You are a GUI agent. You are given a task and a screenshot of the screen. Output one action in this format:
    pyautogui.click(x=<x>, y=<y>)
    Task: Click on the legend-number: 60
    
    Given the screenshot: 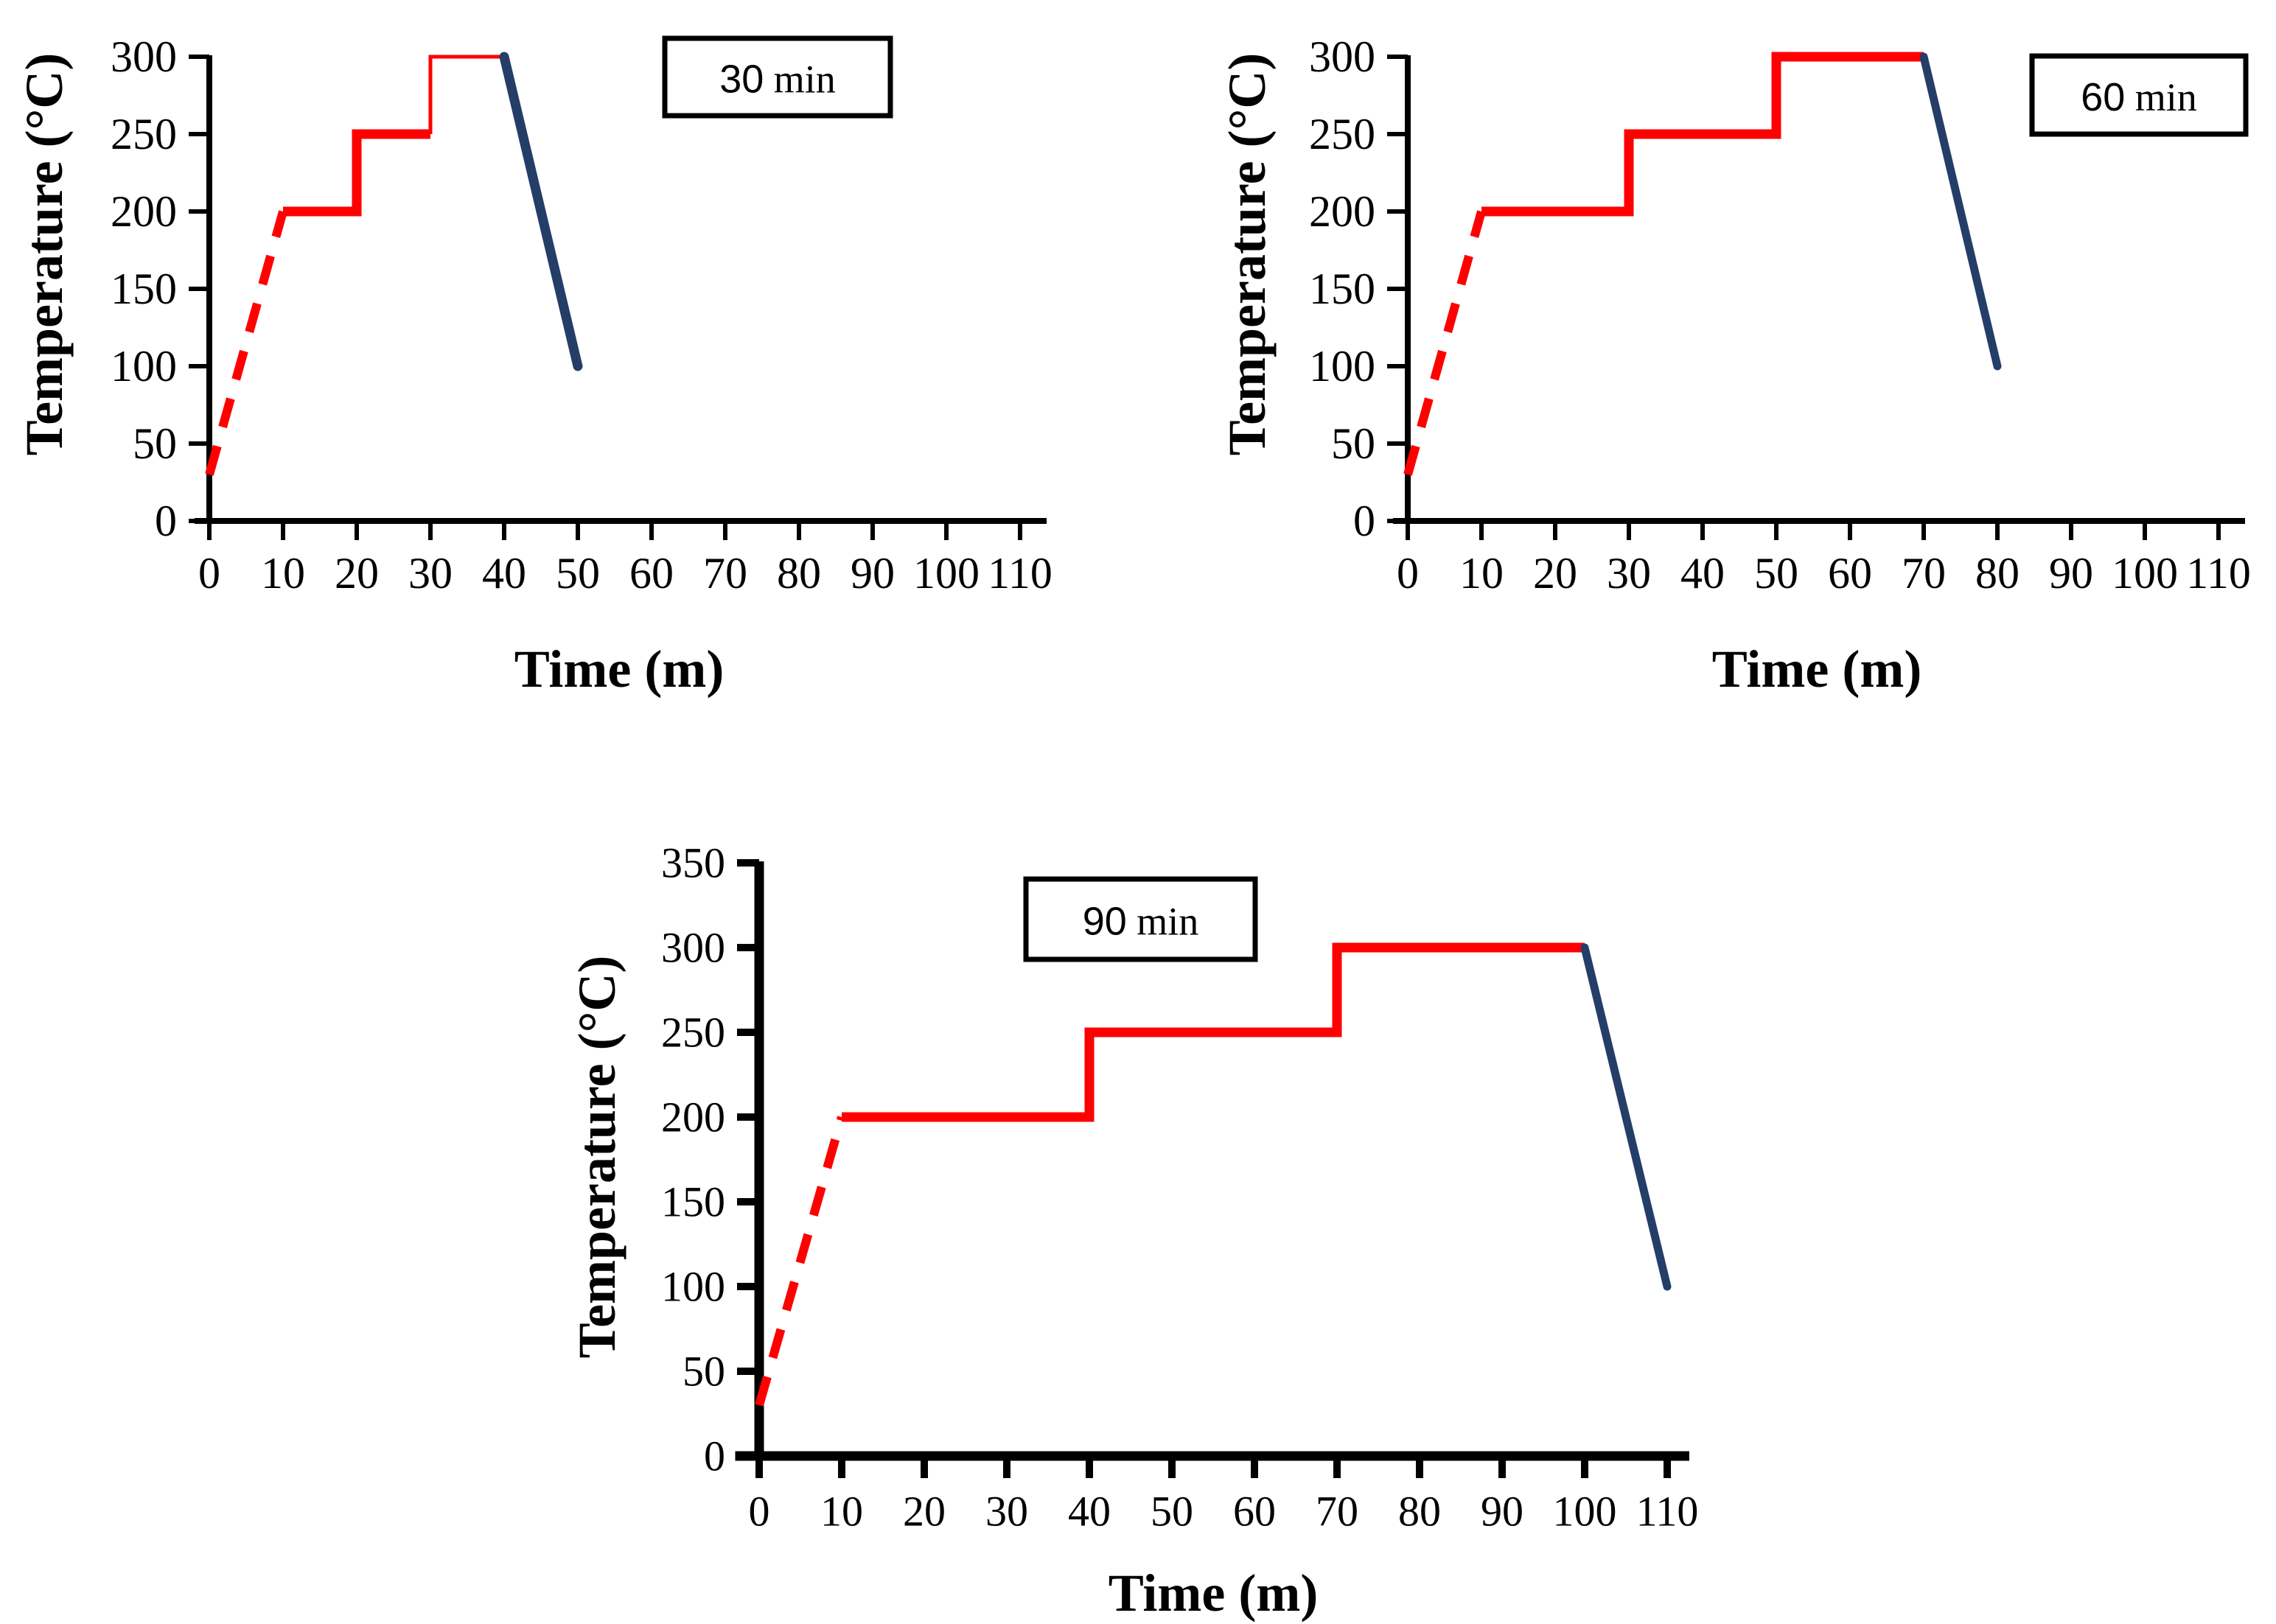 What is the action you would take?
    pyautogui.click(x=2103, y=97)
    